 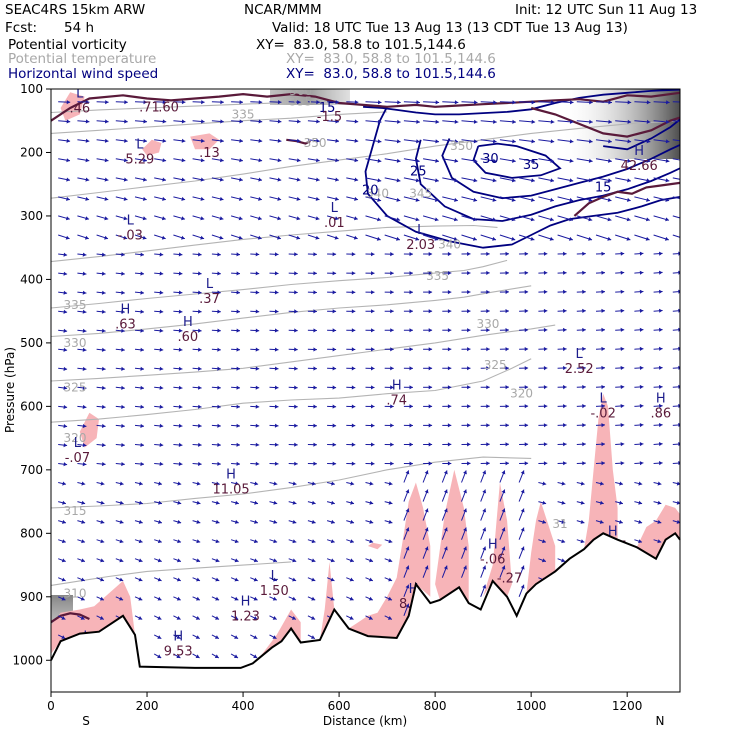 I want to click on pv-extremum-value: .74, so click(x=396, y=401).